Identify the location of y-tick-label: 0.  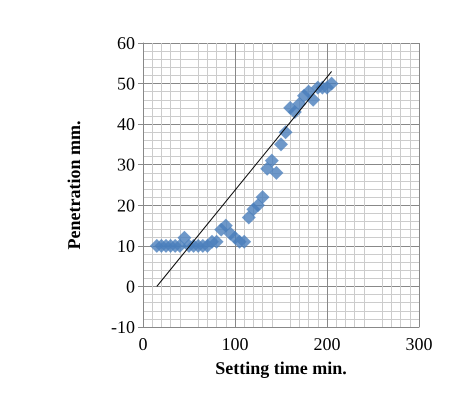
(130, 286).